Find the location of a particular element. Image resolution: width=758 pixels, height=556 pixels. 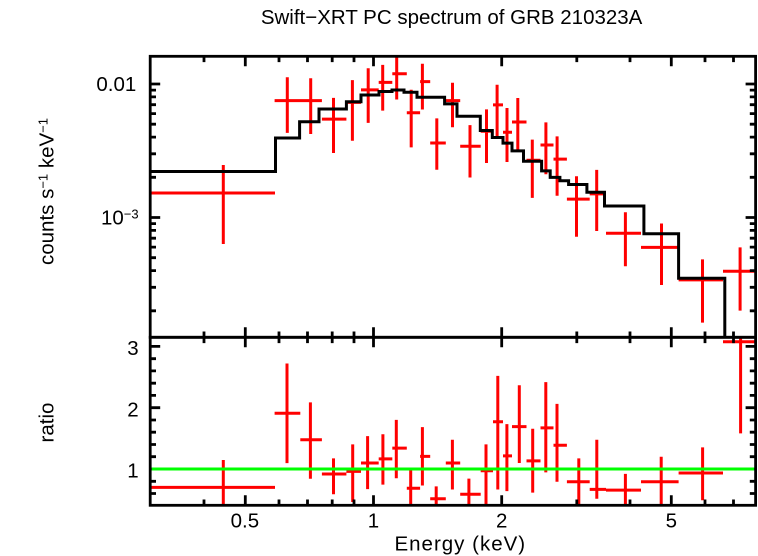

svg-text: Energy (keV) is located at coordinates (460, 544).